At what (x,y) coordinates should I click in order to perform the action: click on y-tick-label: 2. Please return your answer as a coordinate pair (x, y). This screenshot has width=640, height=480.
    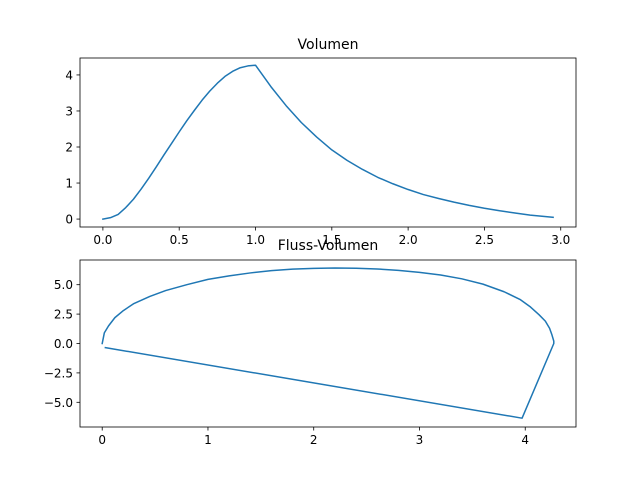
    Looking at the image, I should click on (69, 148).